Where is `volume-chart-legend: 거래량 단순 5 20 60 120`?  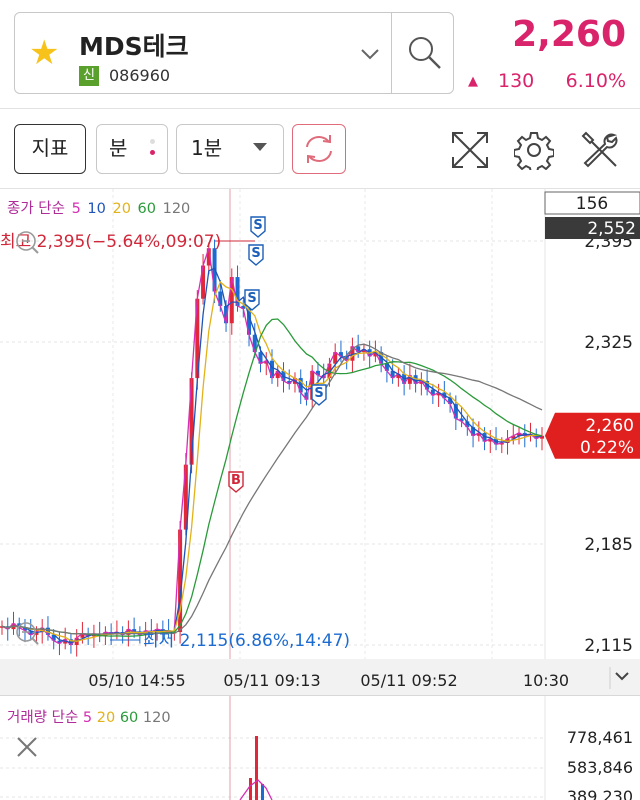
volume-chart-legend: 거래량 단순 5 20 60 120 is located at coordinates (89, 716).